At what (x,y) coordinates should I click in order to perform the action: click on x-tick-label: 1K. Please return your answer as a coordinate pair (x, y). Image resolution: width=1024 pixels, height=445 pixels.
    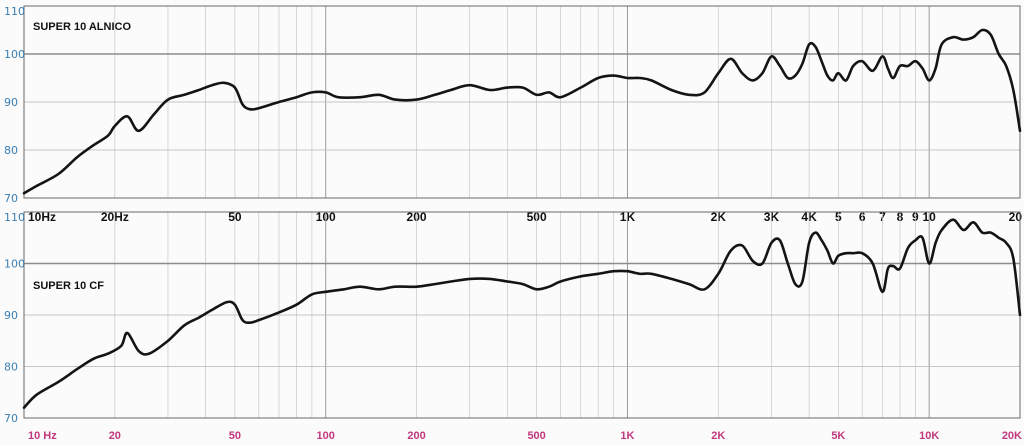
    Looking at the image, I should click on (627, 436).